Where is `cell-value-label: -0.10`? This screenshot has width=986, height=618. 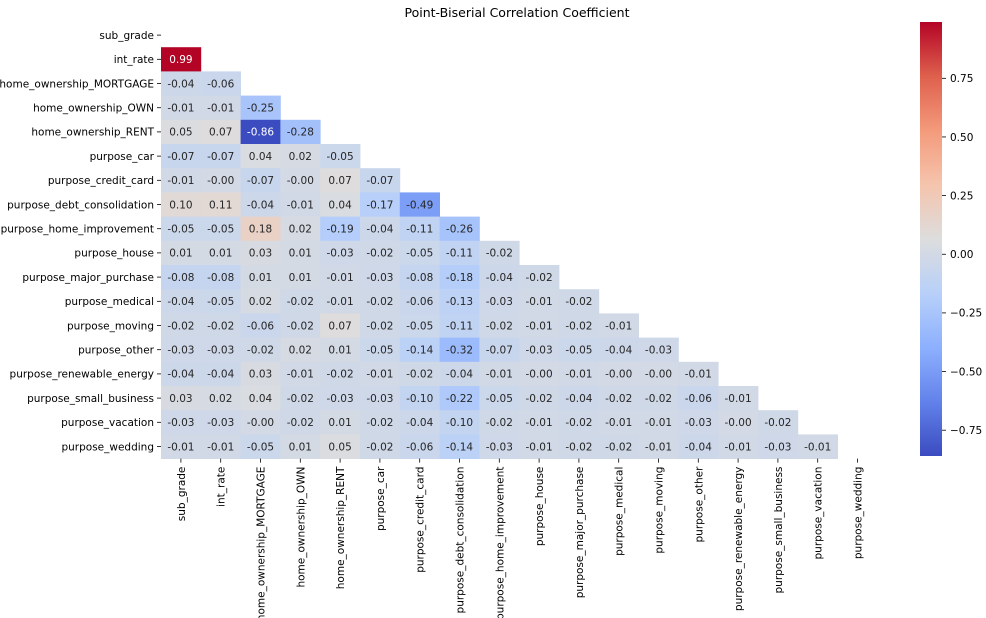
cell-value-label: -0.10 is located at coordinates (459, 423).